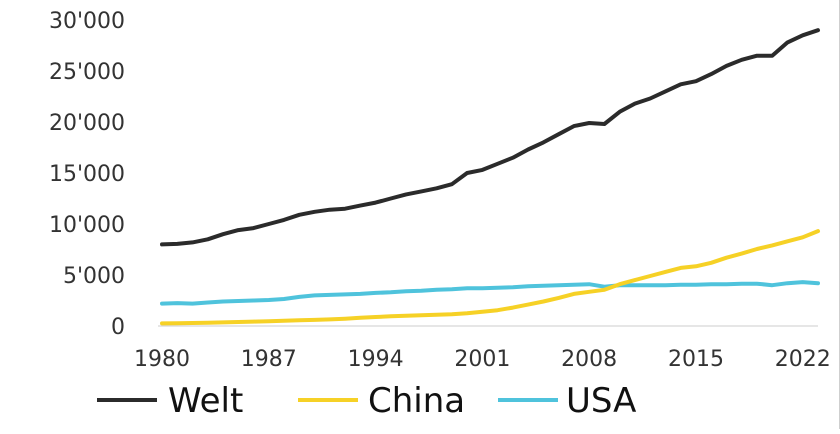 Image resolution: width=840 pixels, height=434 pixels. I want to click on y-tick-label: 30'000, so click(87, 21).